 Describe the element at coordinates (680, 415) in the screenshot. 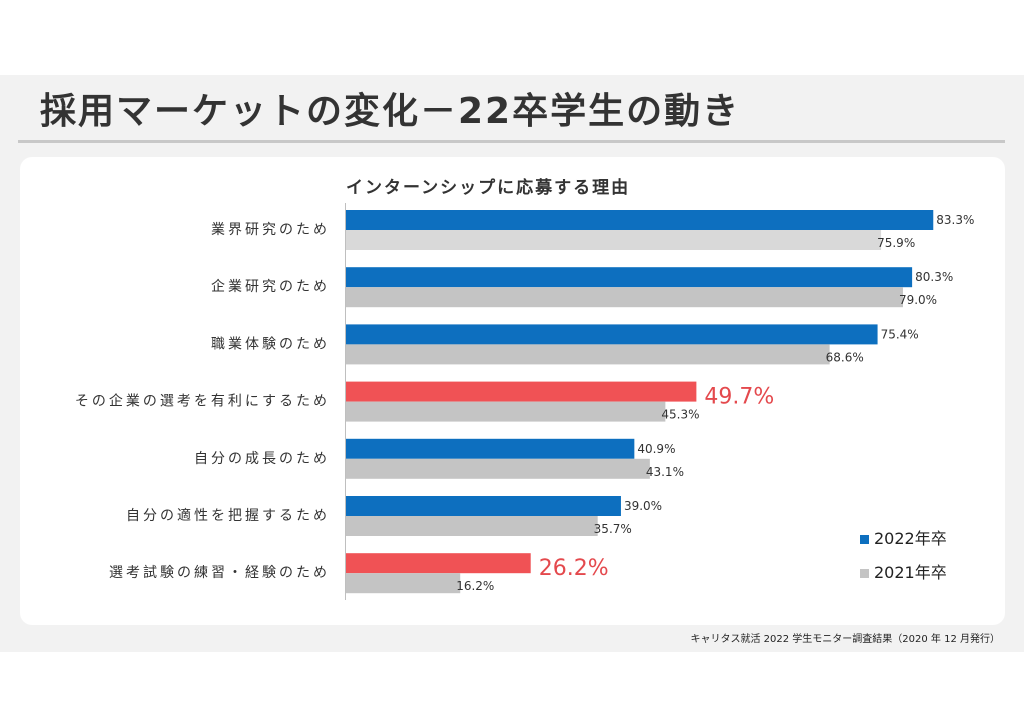

I see `value-label-2021: 45.3%` at that location.